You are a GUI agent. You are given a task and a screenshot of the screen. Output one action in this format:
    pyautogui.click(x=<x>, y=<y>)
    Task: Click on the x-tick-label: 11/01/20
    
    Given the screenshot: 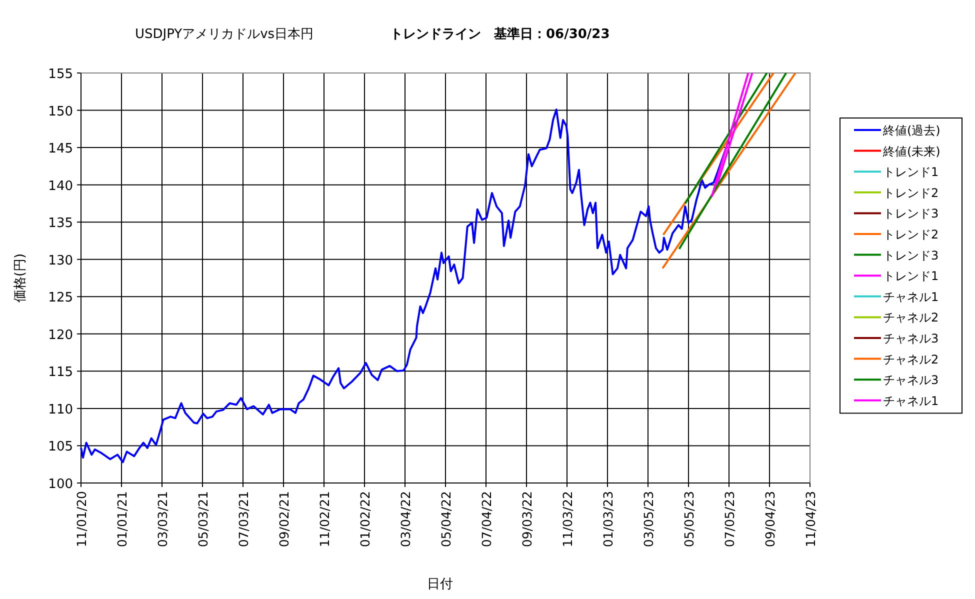 What is the action you would take?
    pyautogui.click(x=81, y=519)
    